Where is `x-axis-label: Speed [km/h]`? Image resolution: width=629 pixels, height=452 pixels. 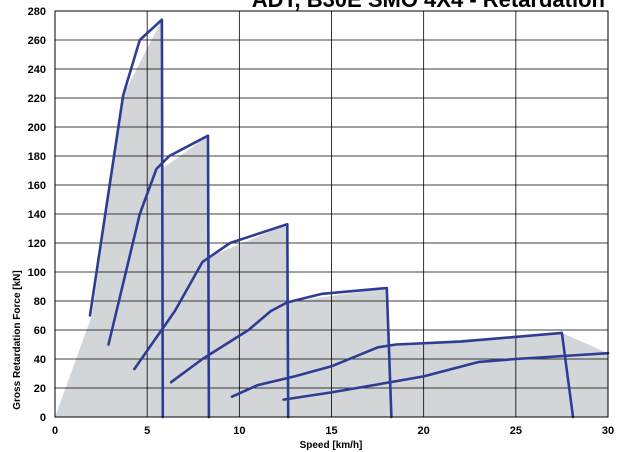 x-axis-label: Speed [km/h] is located at coordinates (331, 445).